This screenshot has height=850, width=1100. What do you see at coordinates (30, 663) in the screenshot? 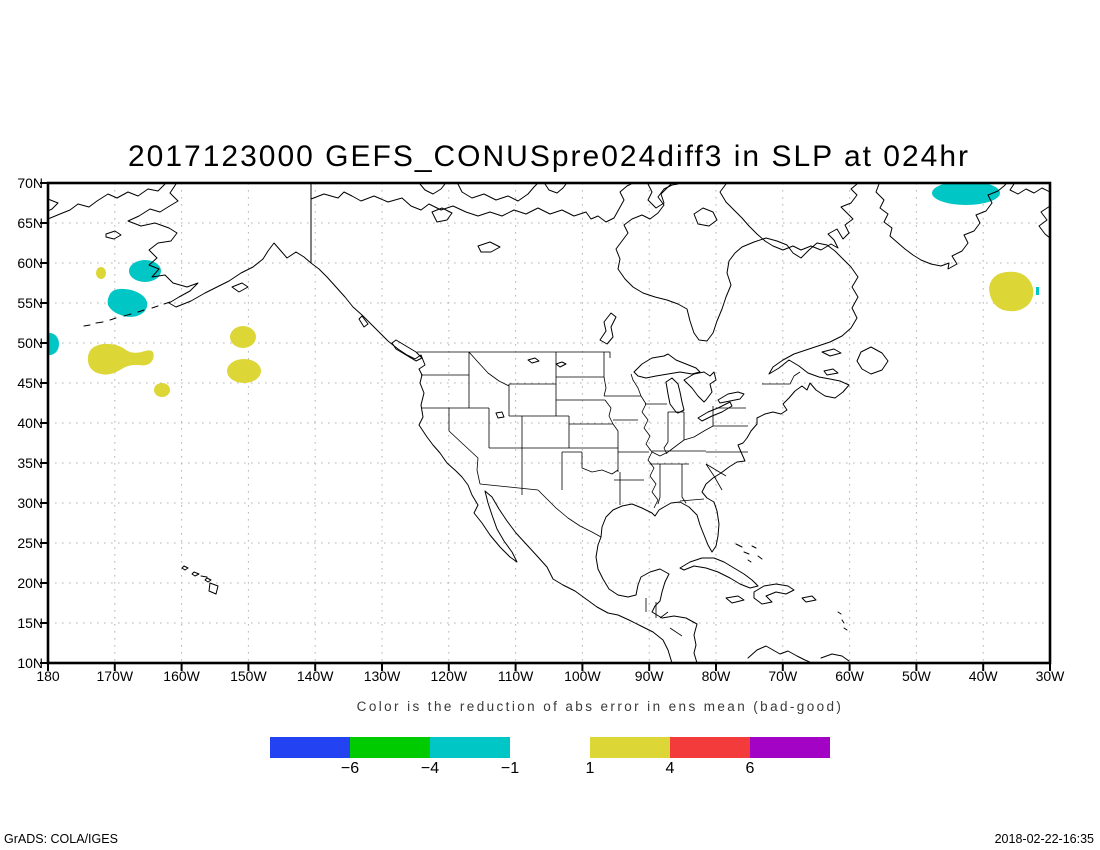
I see `y-axis-label: 10N` at bounding box center [30, 663].